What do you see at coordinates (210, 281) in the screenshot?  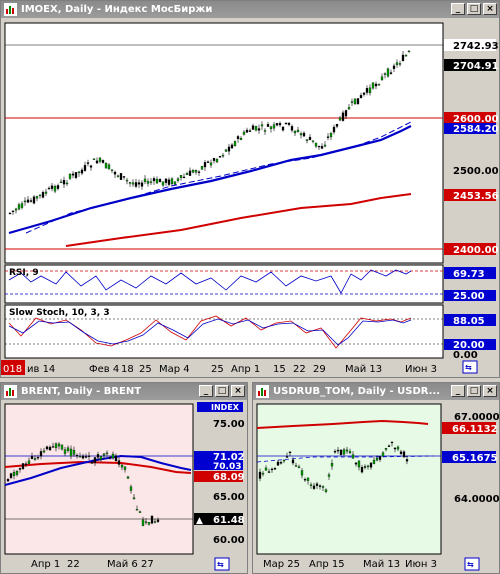 I see `rsi-line` at bounding box center [210, 281].